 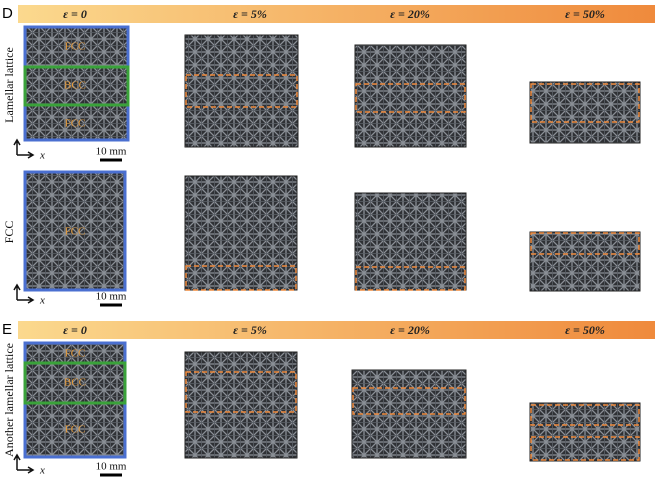 What do you see at coordinates (9, 400) in the screenshot?
I see `row-label: Another lamellar lattice` at bounding box center [9, 400].